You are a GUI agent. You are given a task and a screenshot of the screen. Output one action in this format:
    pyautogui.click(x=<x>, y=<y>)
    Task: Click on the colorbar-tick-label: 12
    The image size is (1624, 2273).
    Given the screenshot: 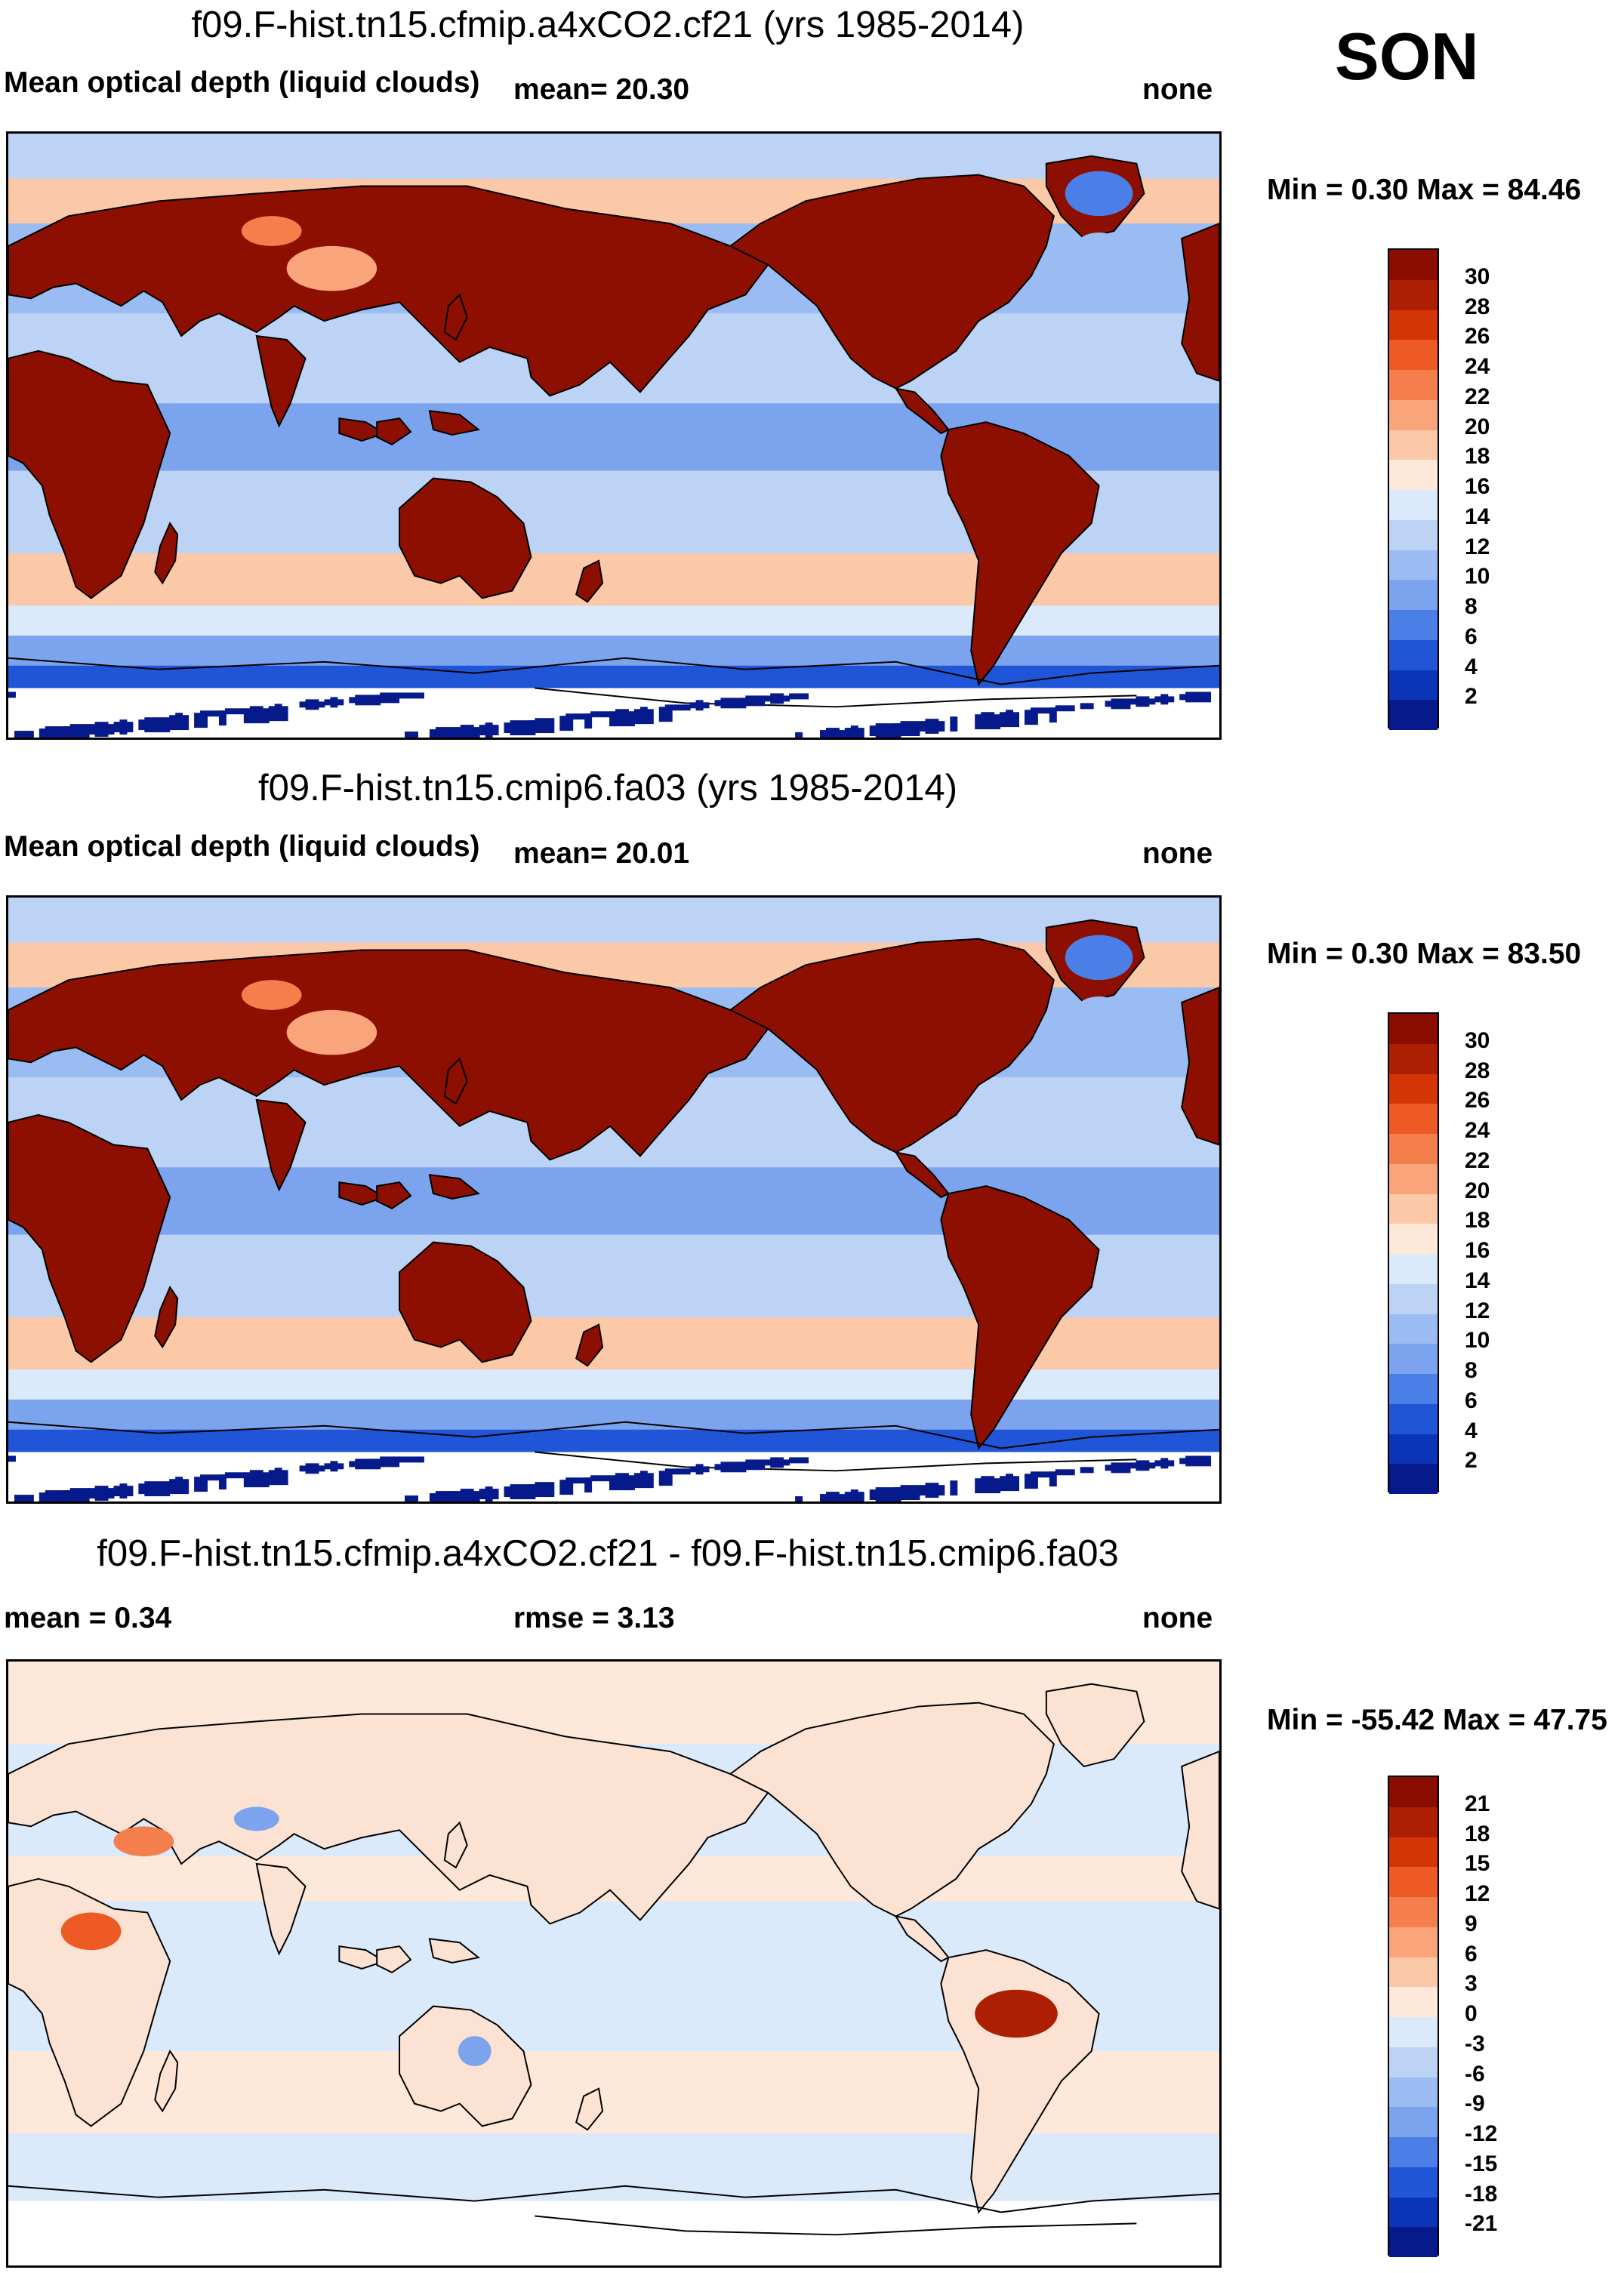 What is the action you would take?
    pyautogui.click(x=1478, y=1893)
    